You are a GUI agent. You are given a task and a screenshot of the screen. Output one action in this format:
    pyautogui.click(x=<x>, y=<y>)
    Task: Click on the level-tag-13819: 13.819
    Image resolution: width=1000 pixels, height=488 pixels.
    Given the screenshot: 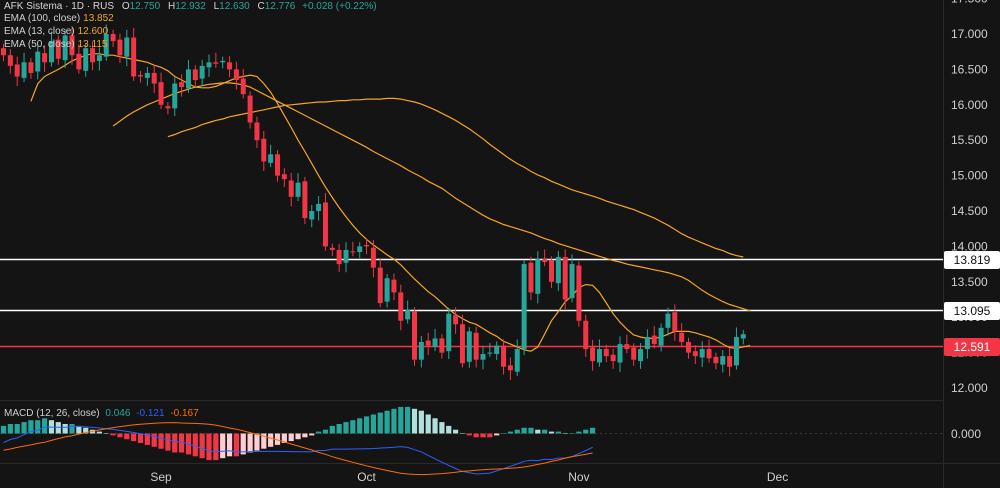 What is the action you would take?
    pyautogui.click(x=972, y=260)
    